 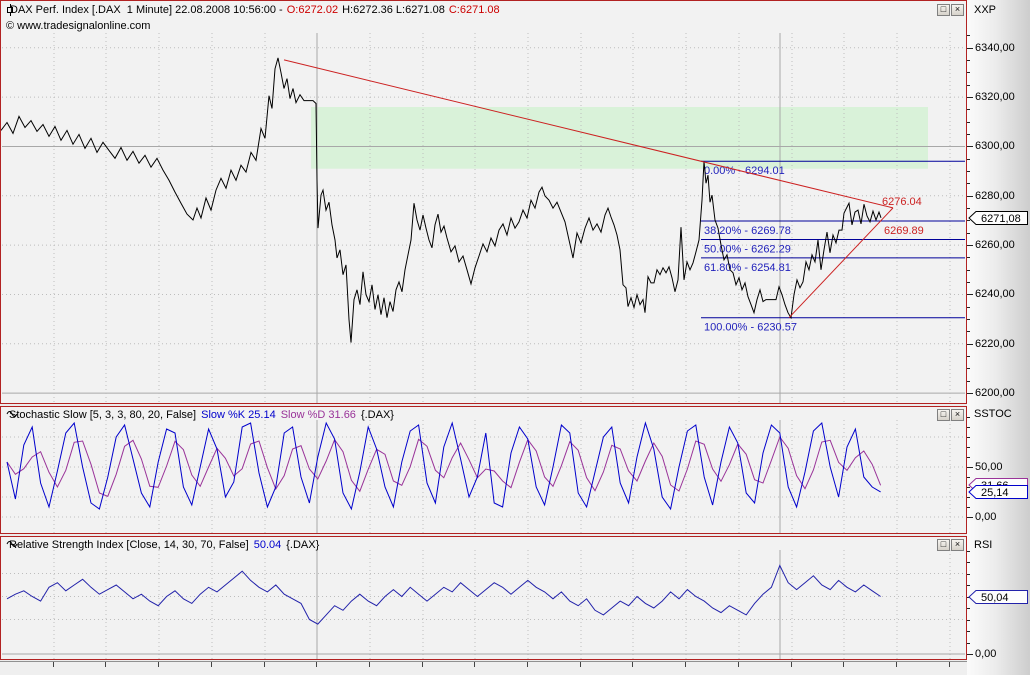 What do you see at coordinates (619, 138) in the screenshot?
I see `highlight-band` at bounding box center [619, 138].